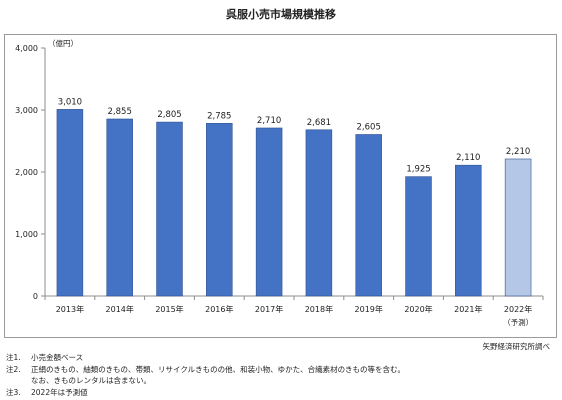 The width and height of the screenshot is (562, 400). I want to click on note-text: 小売金額ベース, so click(57, 357).